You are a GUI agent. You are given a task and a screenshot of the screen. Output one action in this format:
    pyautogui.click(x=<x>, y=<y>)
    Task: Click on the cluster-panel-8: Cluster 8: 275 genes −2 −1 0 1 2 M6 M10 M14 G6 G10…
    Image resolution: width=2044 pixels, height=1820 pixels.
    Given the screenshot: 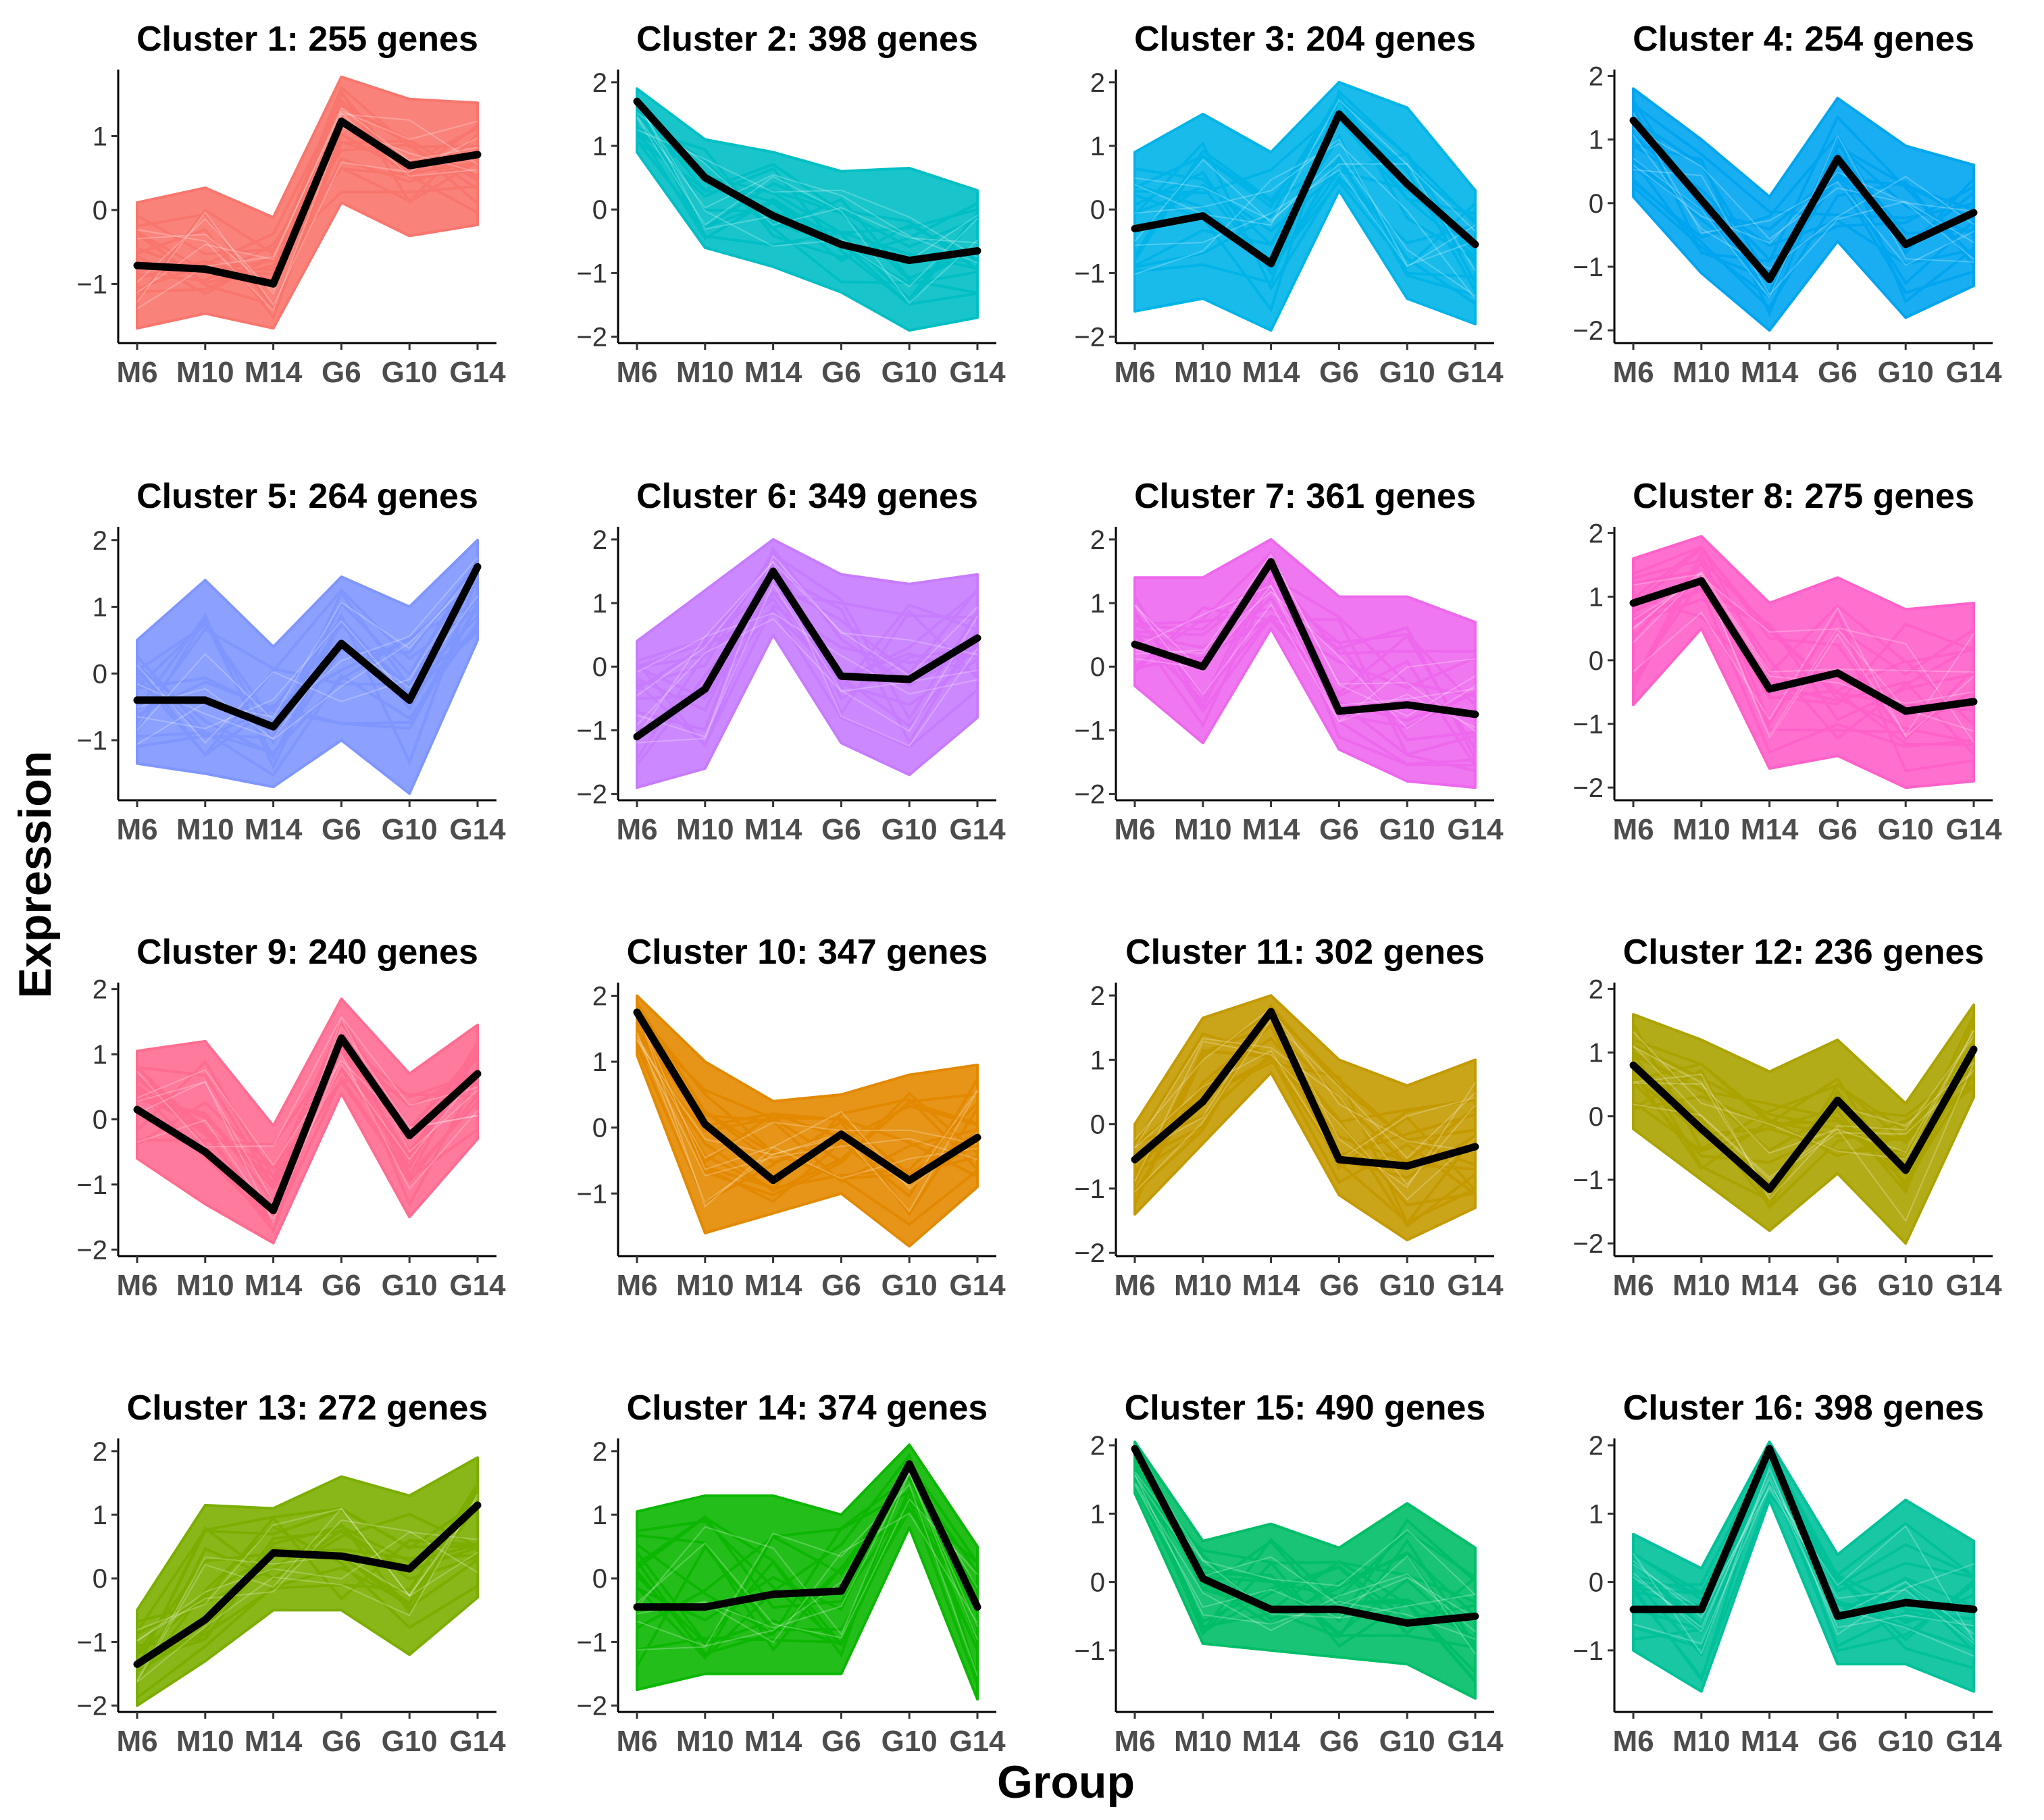 What is the action you would take?
    pyautogui.click(x=1787, y=661)
    